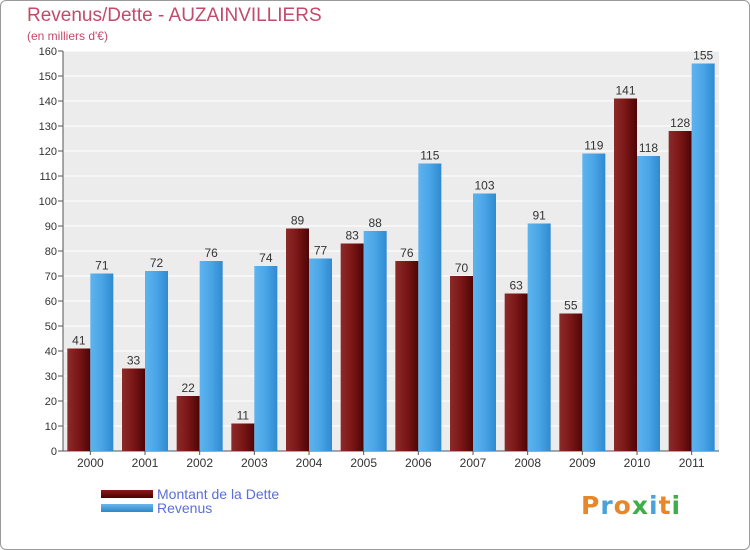 This screenshot has width=750, height=550. I want to click on bar-debt-value-label: 89, so click(298, 221).